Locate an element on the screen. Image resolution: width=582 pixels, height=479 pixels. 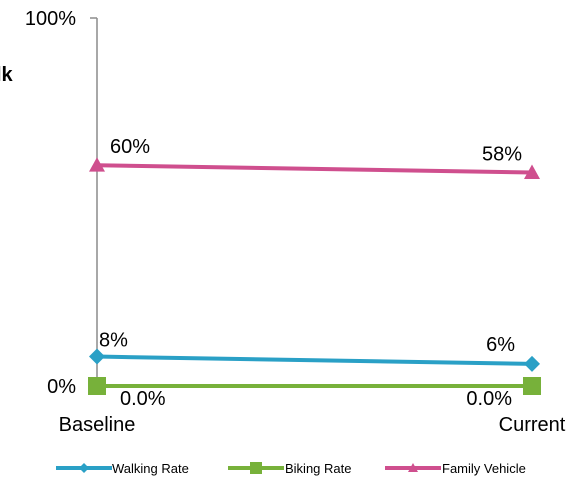
x-tick-label: Baseline is located at coordinates (97, 425).